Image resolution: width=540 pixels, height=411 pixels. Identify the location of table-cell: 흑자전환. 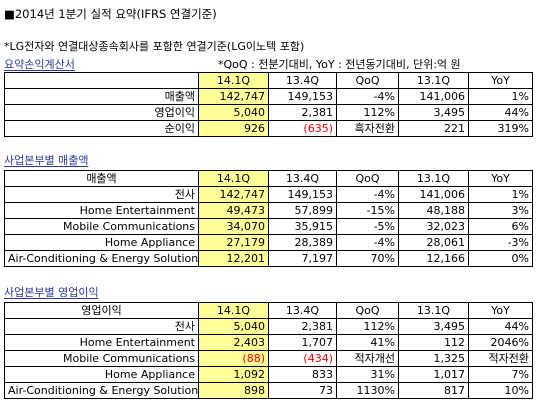
(367, 128).